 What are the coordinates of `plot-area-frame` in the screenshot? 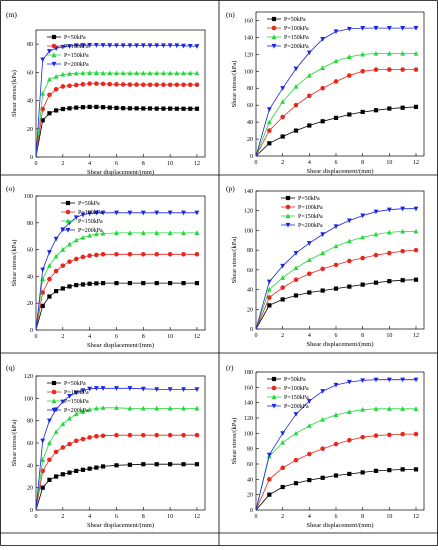 It's located at (340, 260).